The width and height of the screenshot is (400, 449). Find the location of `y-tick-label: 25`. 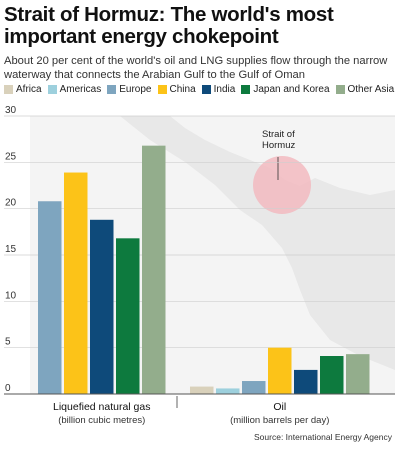

y-tick-label: 25 is located at coordinates (11, 156).